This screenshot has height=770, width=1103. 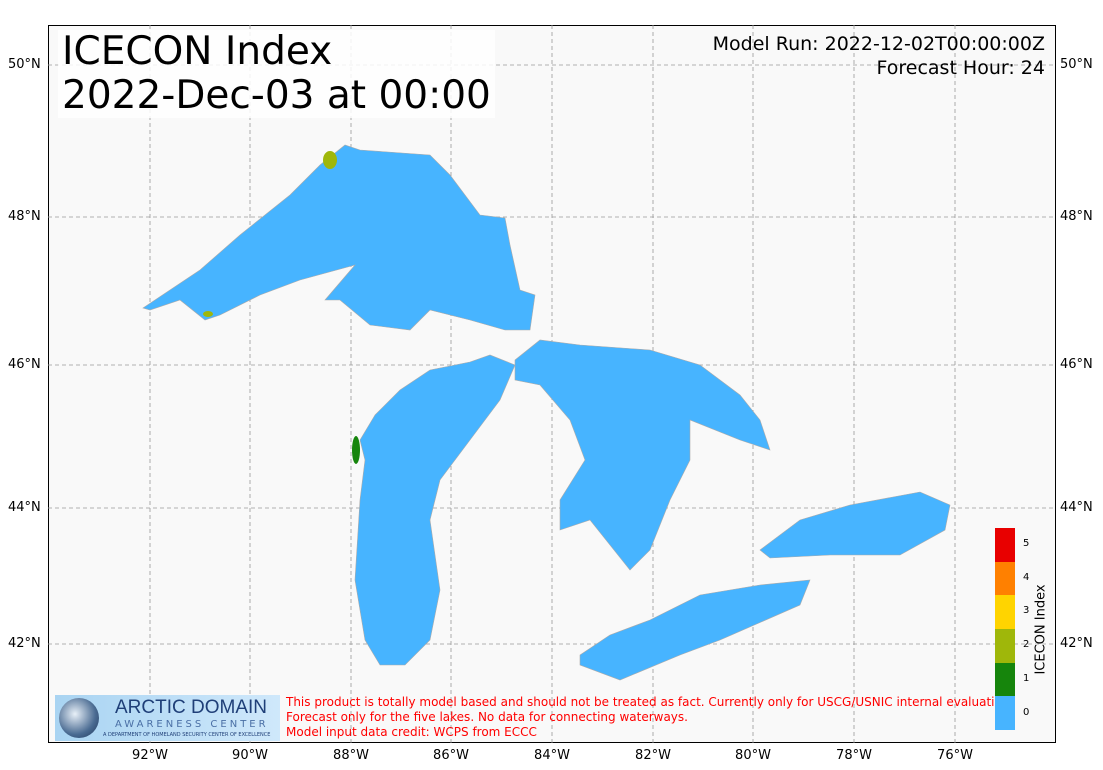 I want to click on lon-label: 76°W, so click(x=955, y=755).